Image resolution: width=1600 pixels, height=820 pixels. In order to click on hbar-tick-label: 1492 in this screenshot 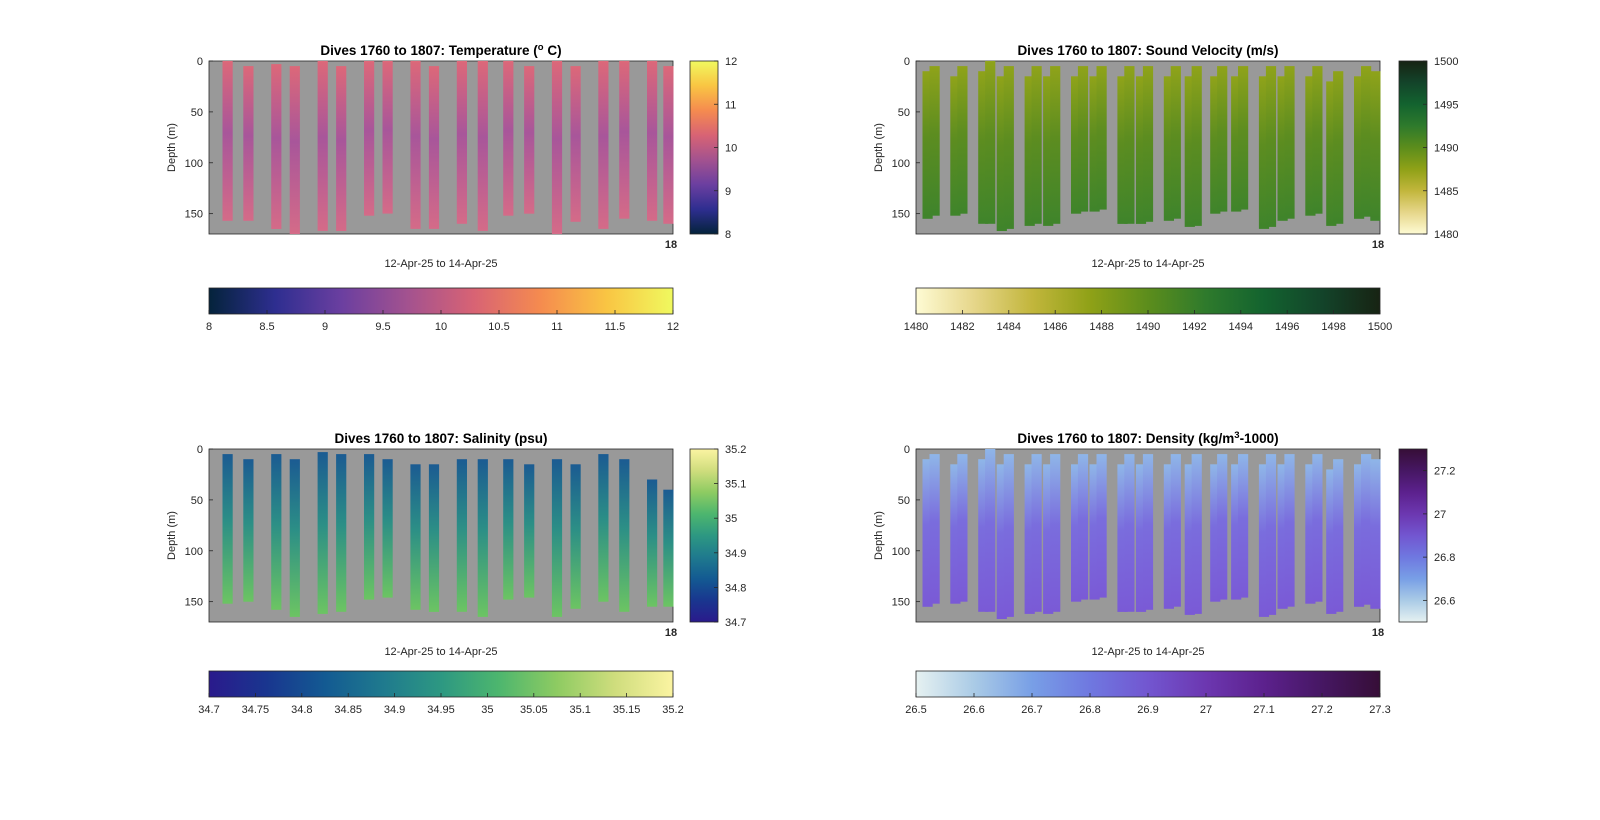, I will do `click(1194, 327)`.